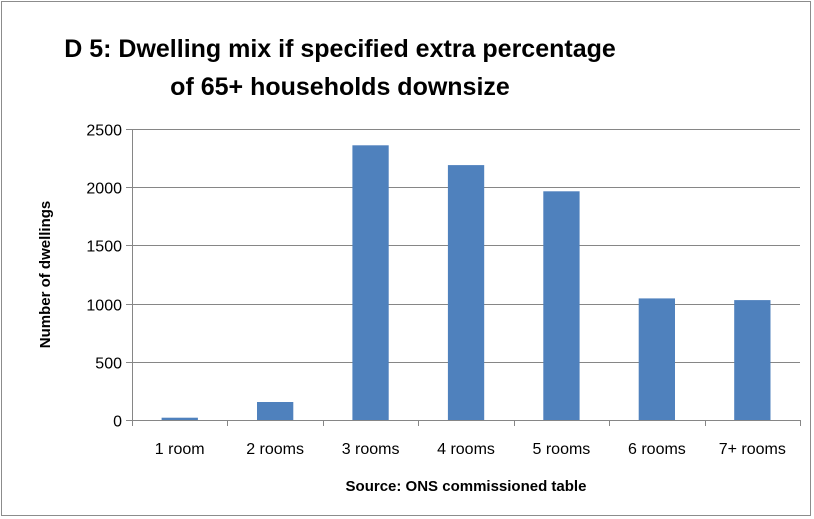 Image resolution: width=814 pixels, height=519 pixels. I want to click on x-tick-label: 1 room, so click(180, 449).